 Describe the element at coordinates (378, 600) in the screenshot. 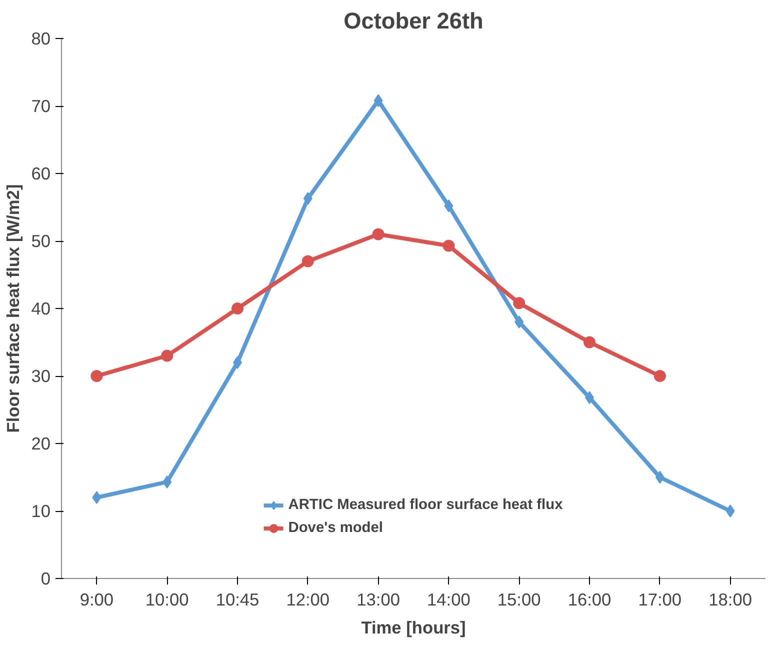

I see `x-tick-label: 13:00` at that location.